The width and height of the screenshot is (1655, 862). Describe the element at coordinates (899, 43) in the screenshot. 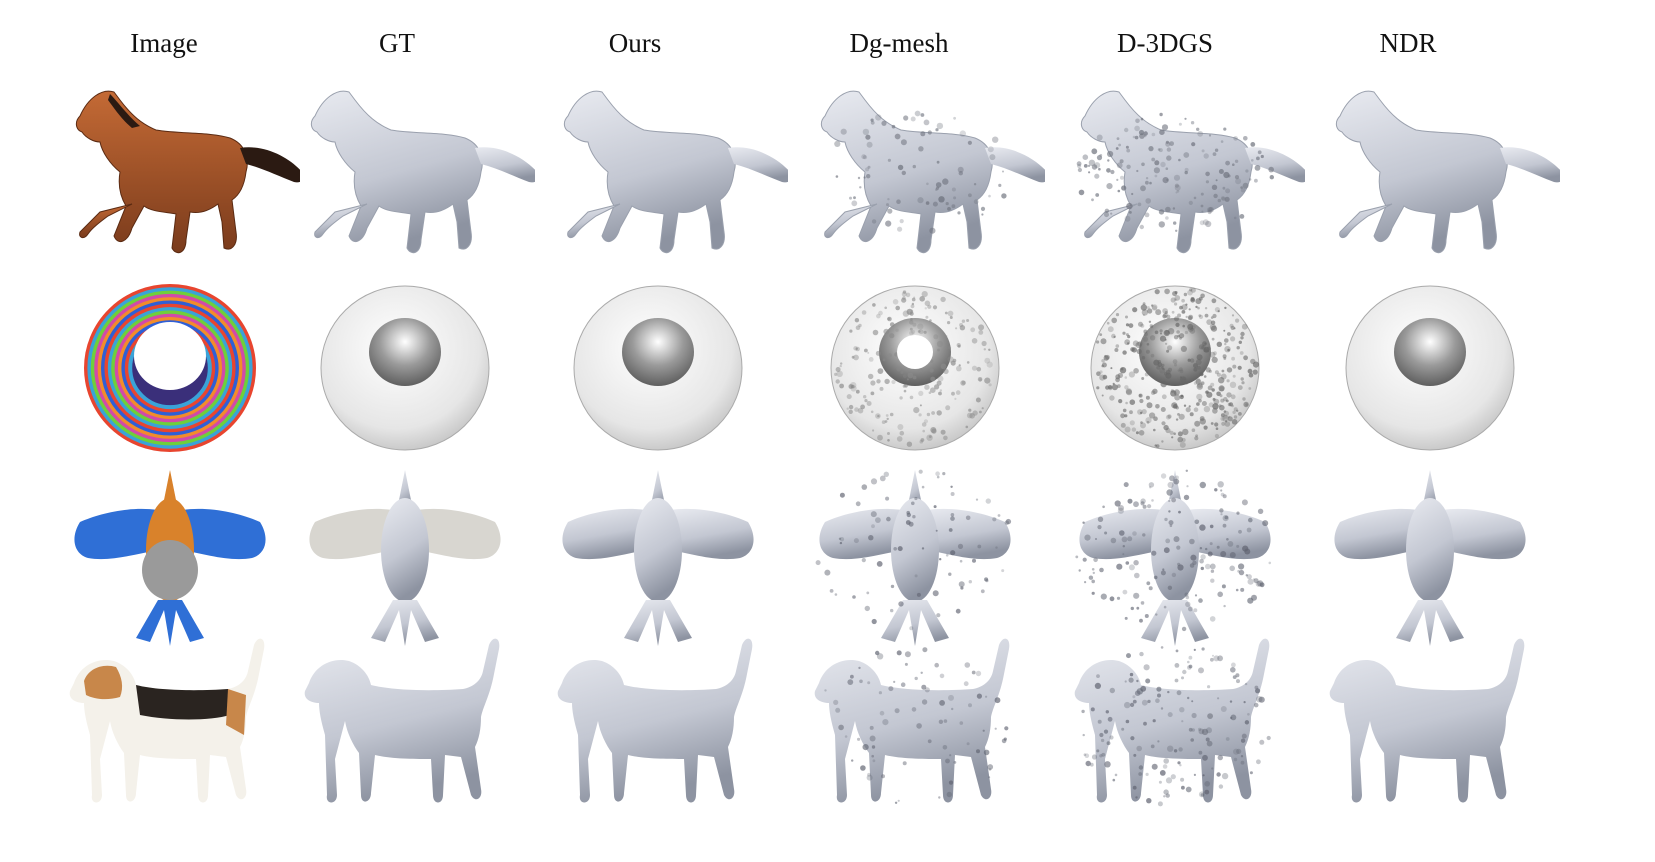

I see `column-header-dg-mesh: Dg-mesh` at that location.